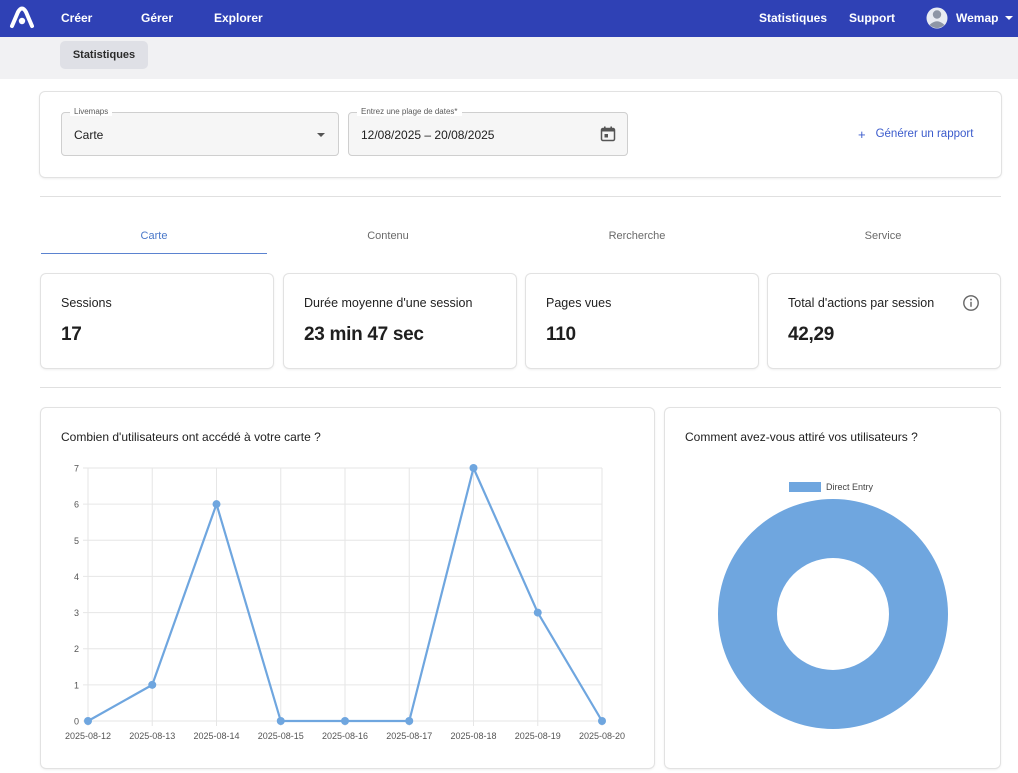 This screenshot has width=1018, height=773. I want to click on stat-value: 23 min 47 sec, so click(364, 334).